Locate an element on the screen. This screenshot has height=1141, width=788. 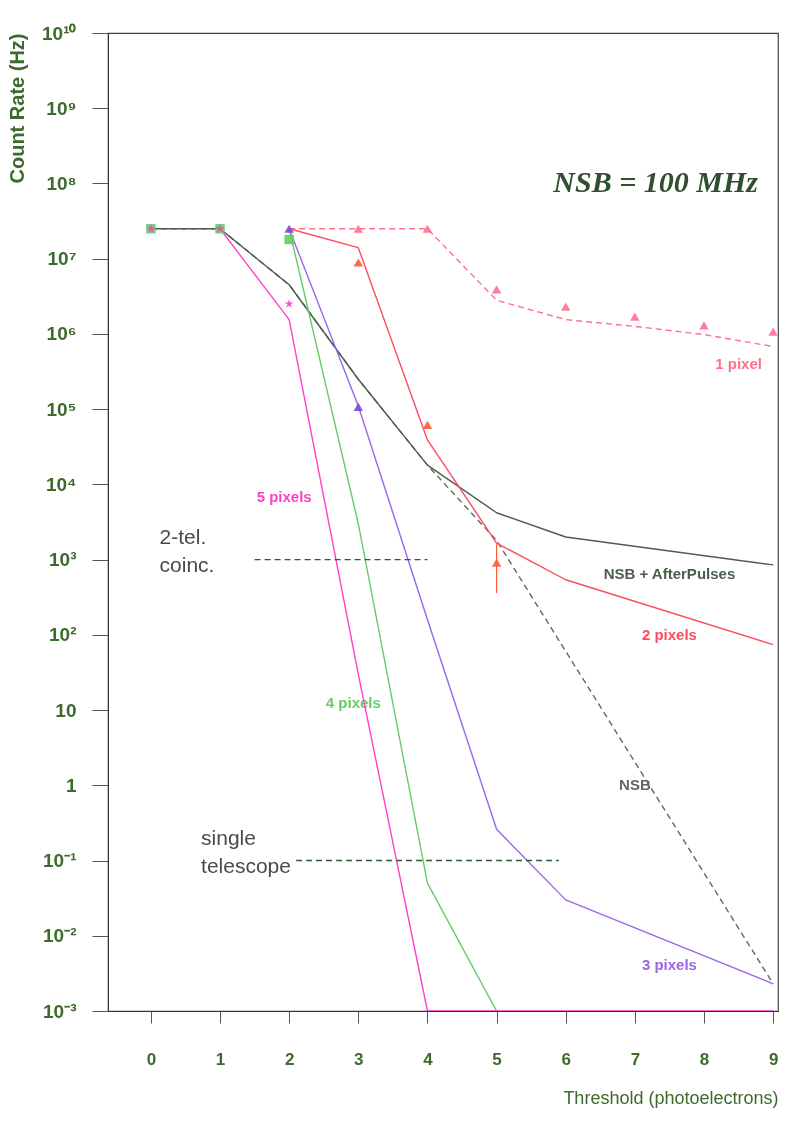
y-tick-label: 1 is located at coordinates (71, 785).